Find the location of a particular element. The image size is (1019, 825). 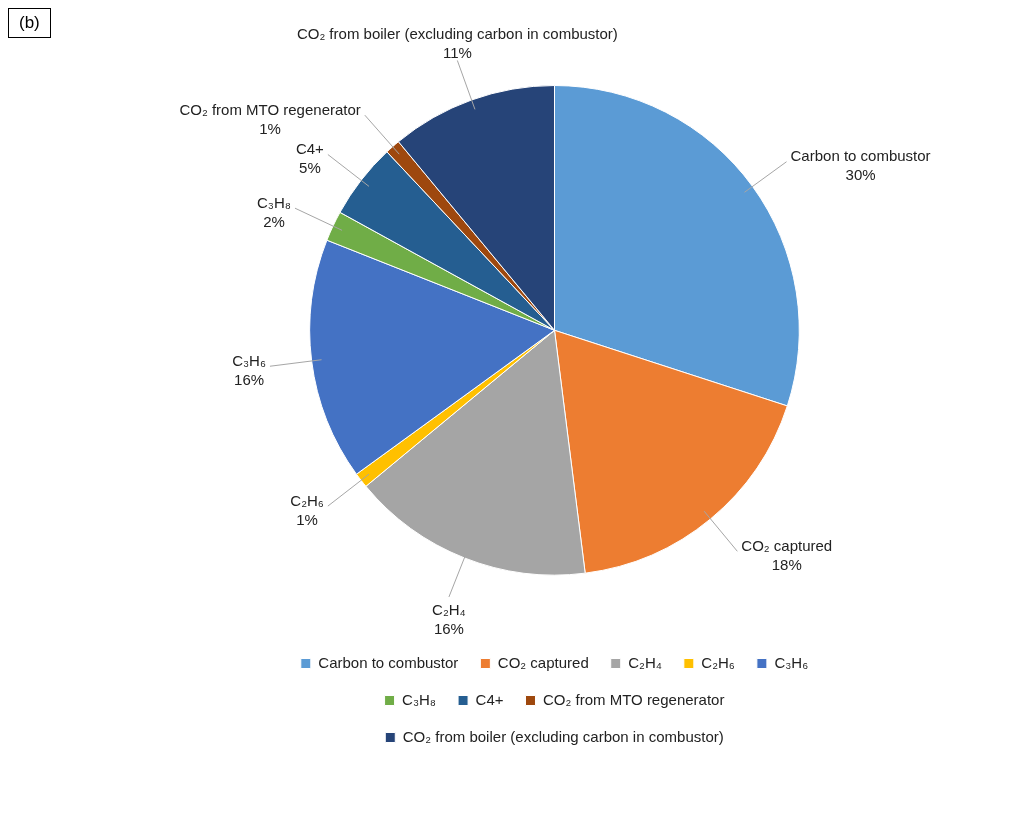

text: (b) is located at coordinates (29, 23).